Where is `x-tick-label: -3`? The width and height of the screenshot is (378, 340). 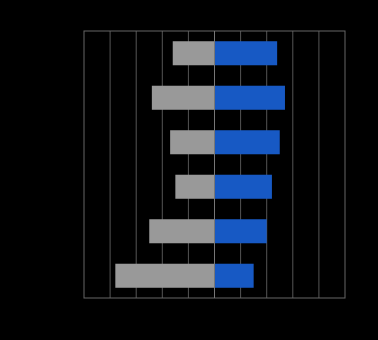 x-tick-label: -3 is located at coordinates (136, 310).